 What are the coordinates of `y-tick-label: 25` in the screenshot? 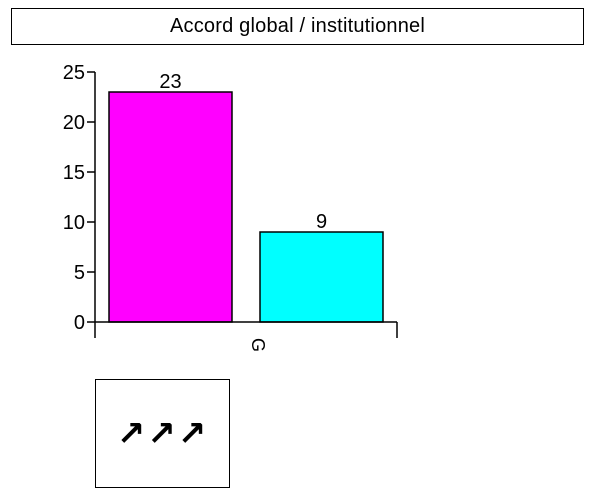 It's located at (74, 73).